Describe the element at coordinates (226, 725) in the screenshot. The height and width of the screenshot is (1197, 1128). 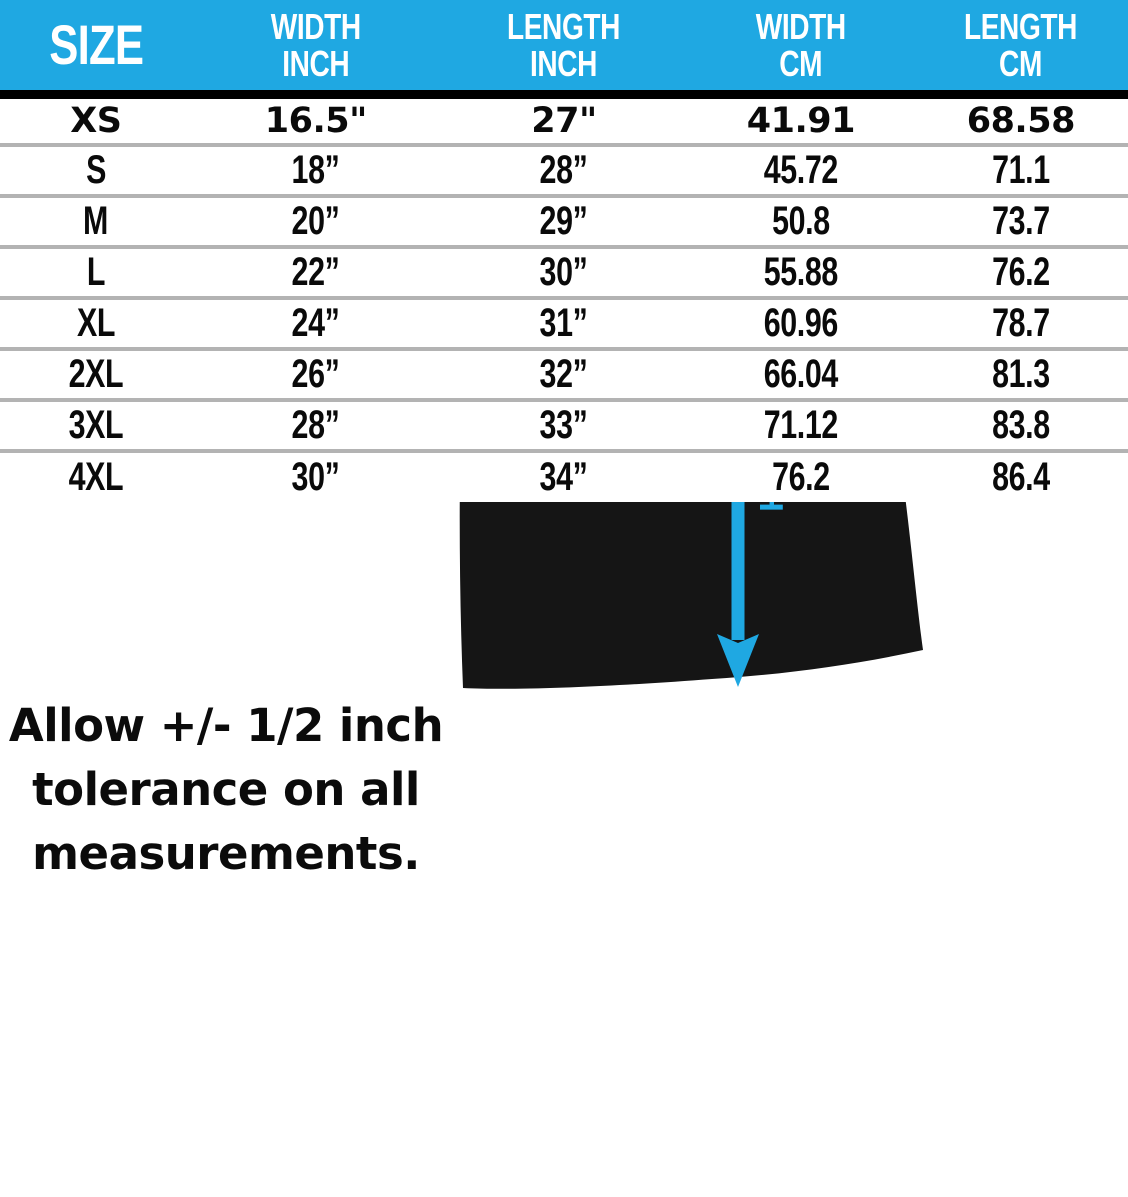
I see `tolerance-line-1: Allow +/- 1/2 inch` at that location.